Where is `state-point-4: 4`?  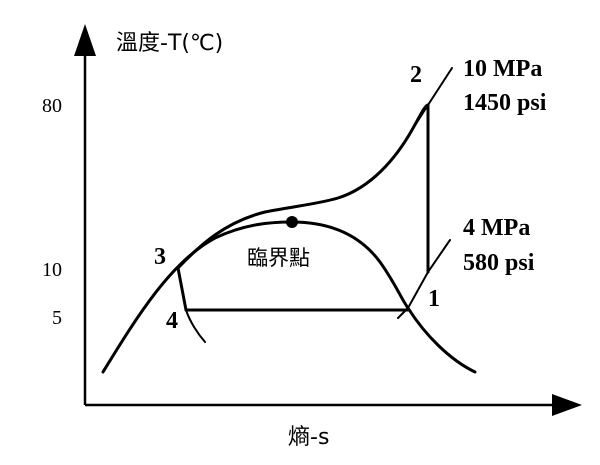
state-point-4: 4 is located at coordinates (172, 321).